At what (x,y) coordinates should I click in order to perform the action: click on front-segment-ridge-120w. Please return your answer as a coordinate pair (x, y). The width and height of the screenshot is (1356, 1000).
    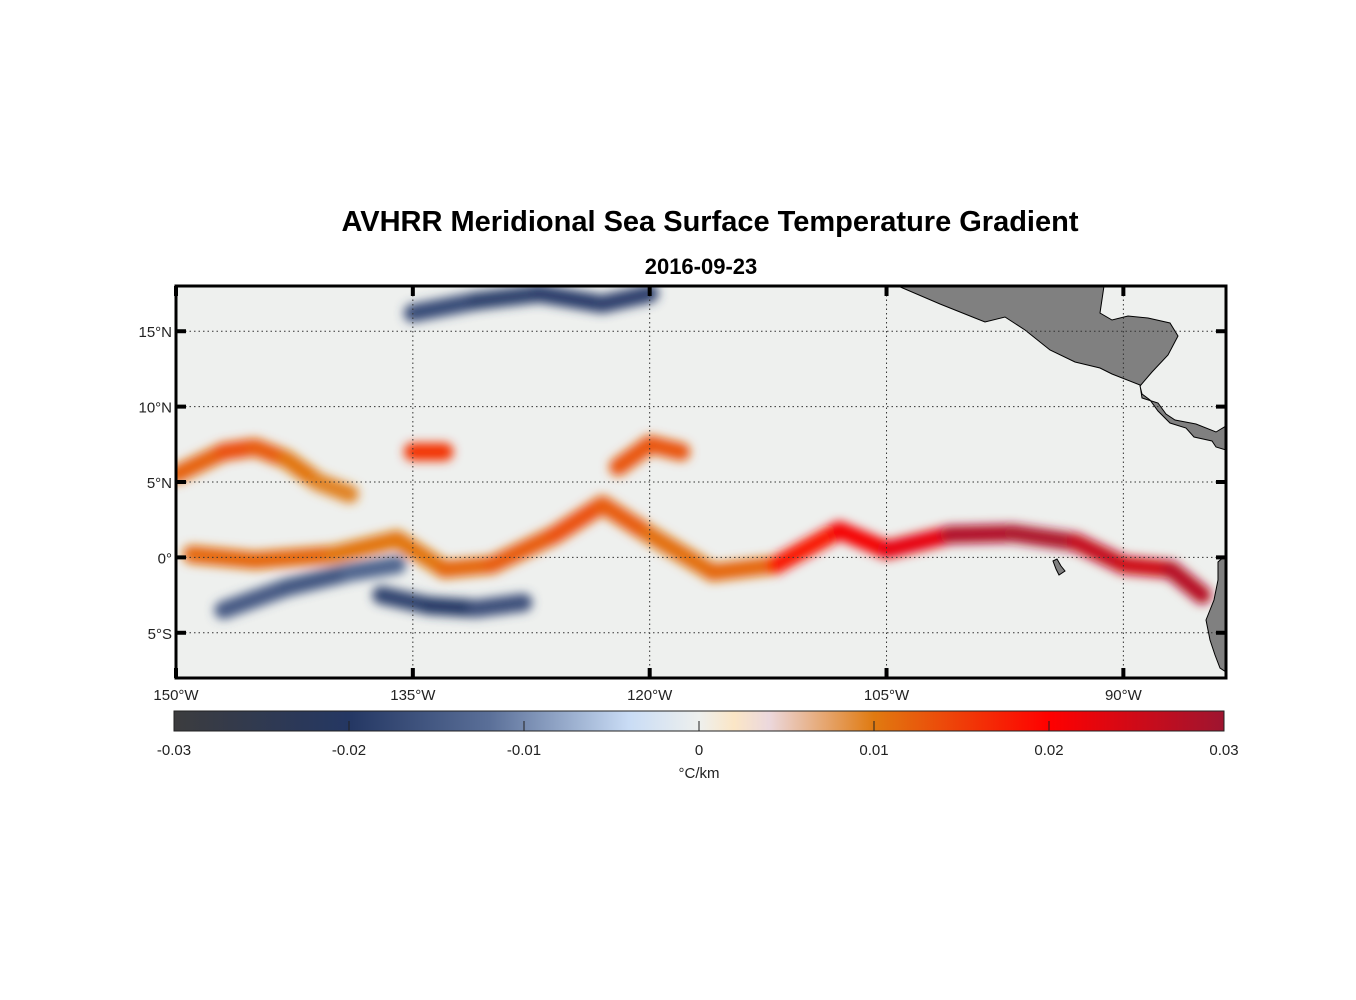
    Looking at the image, I should click on (665, 448).